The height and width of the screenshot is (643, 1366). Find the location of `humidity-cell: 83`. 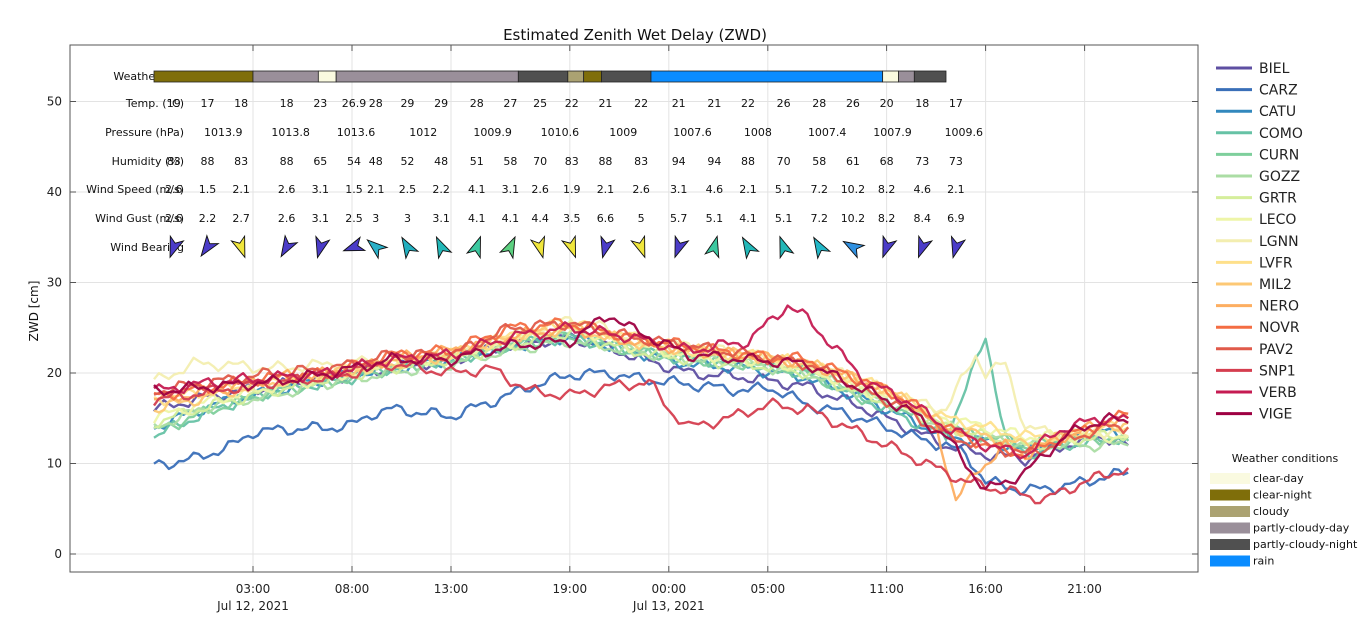

humidity-cell: 83 is located at coordinates (174, 161).